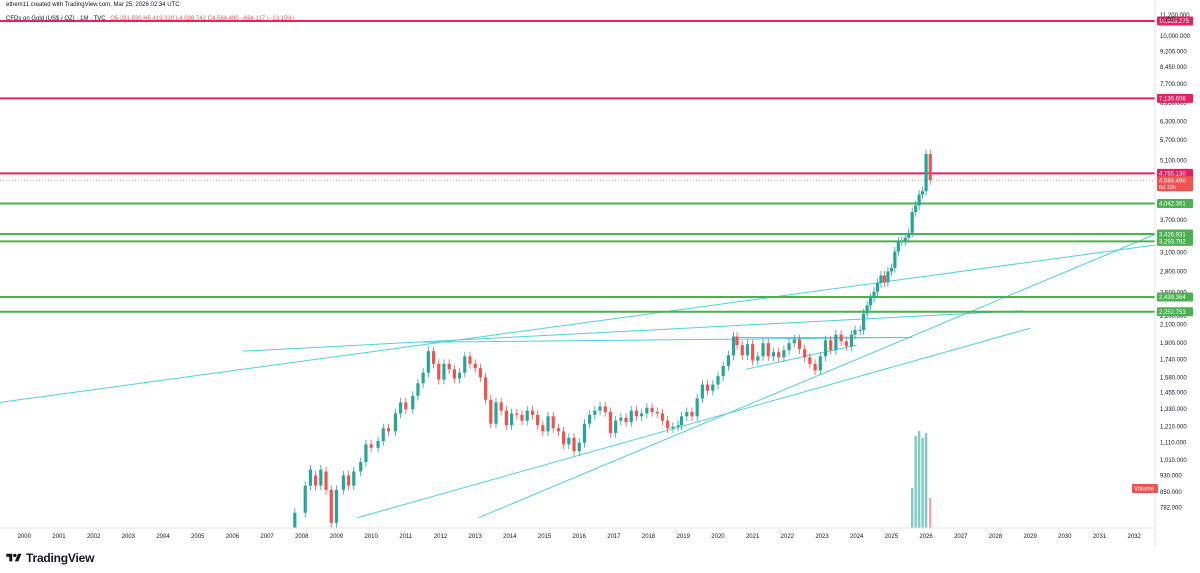 Image resolution: width=1200 pixels, height=573 pixels. Describe the element at coordinates (60, 558) in the screenshot. I see `tradingview-brand: TradingView` at that location.